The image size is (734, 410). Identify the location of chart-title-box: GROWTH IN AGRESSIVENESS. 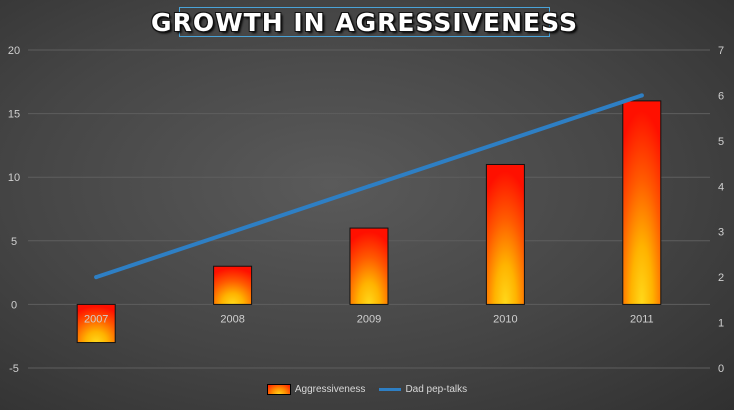
(364, 22).